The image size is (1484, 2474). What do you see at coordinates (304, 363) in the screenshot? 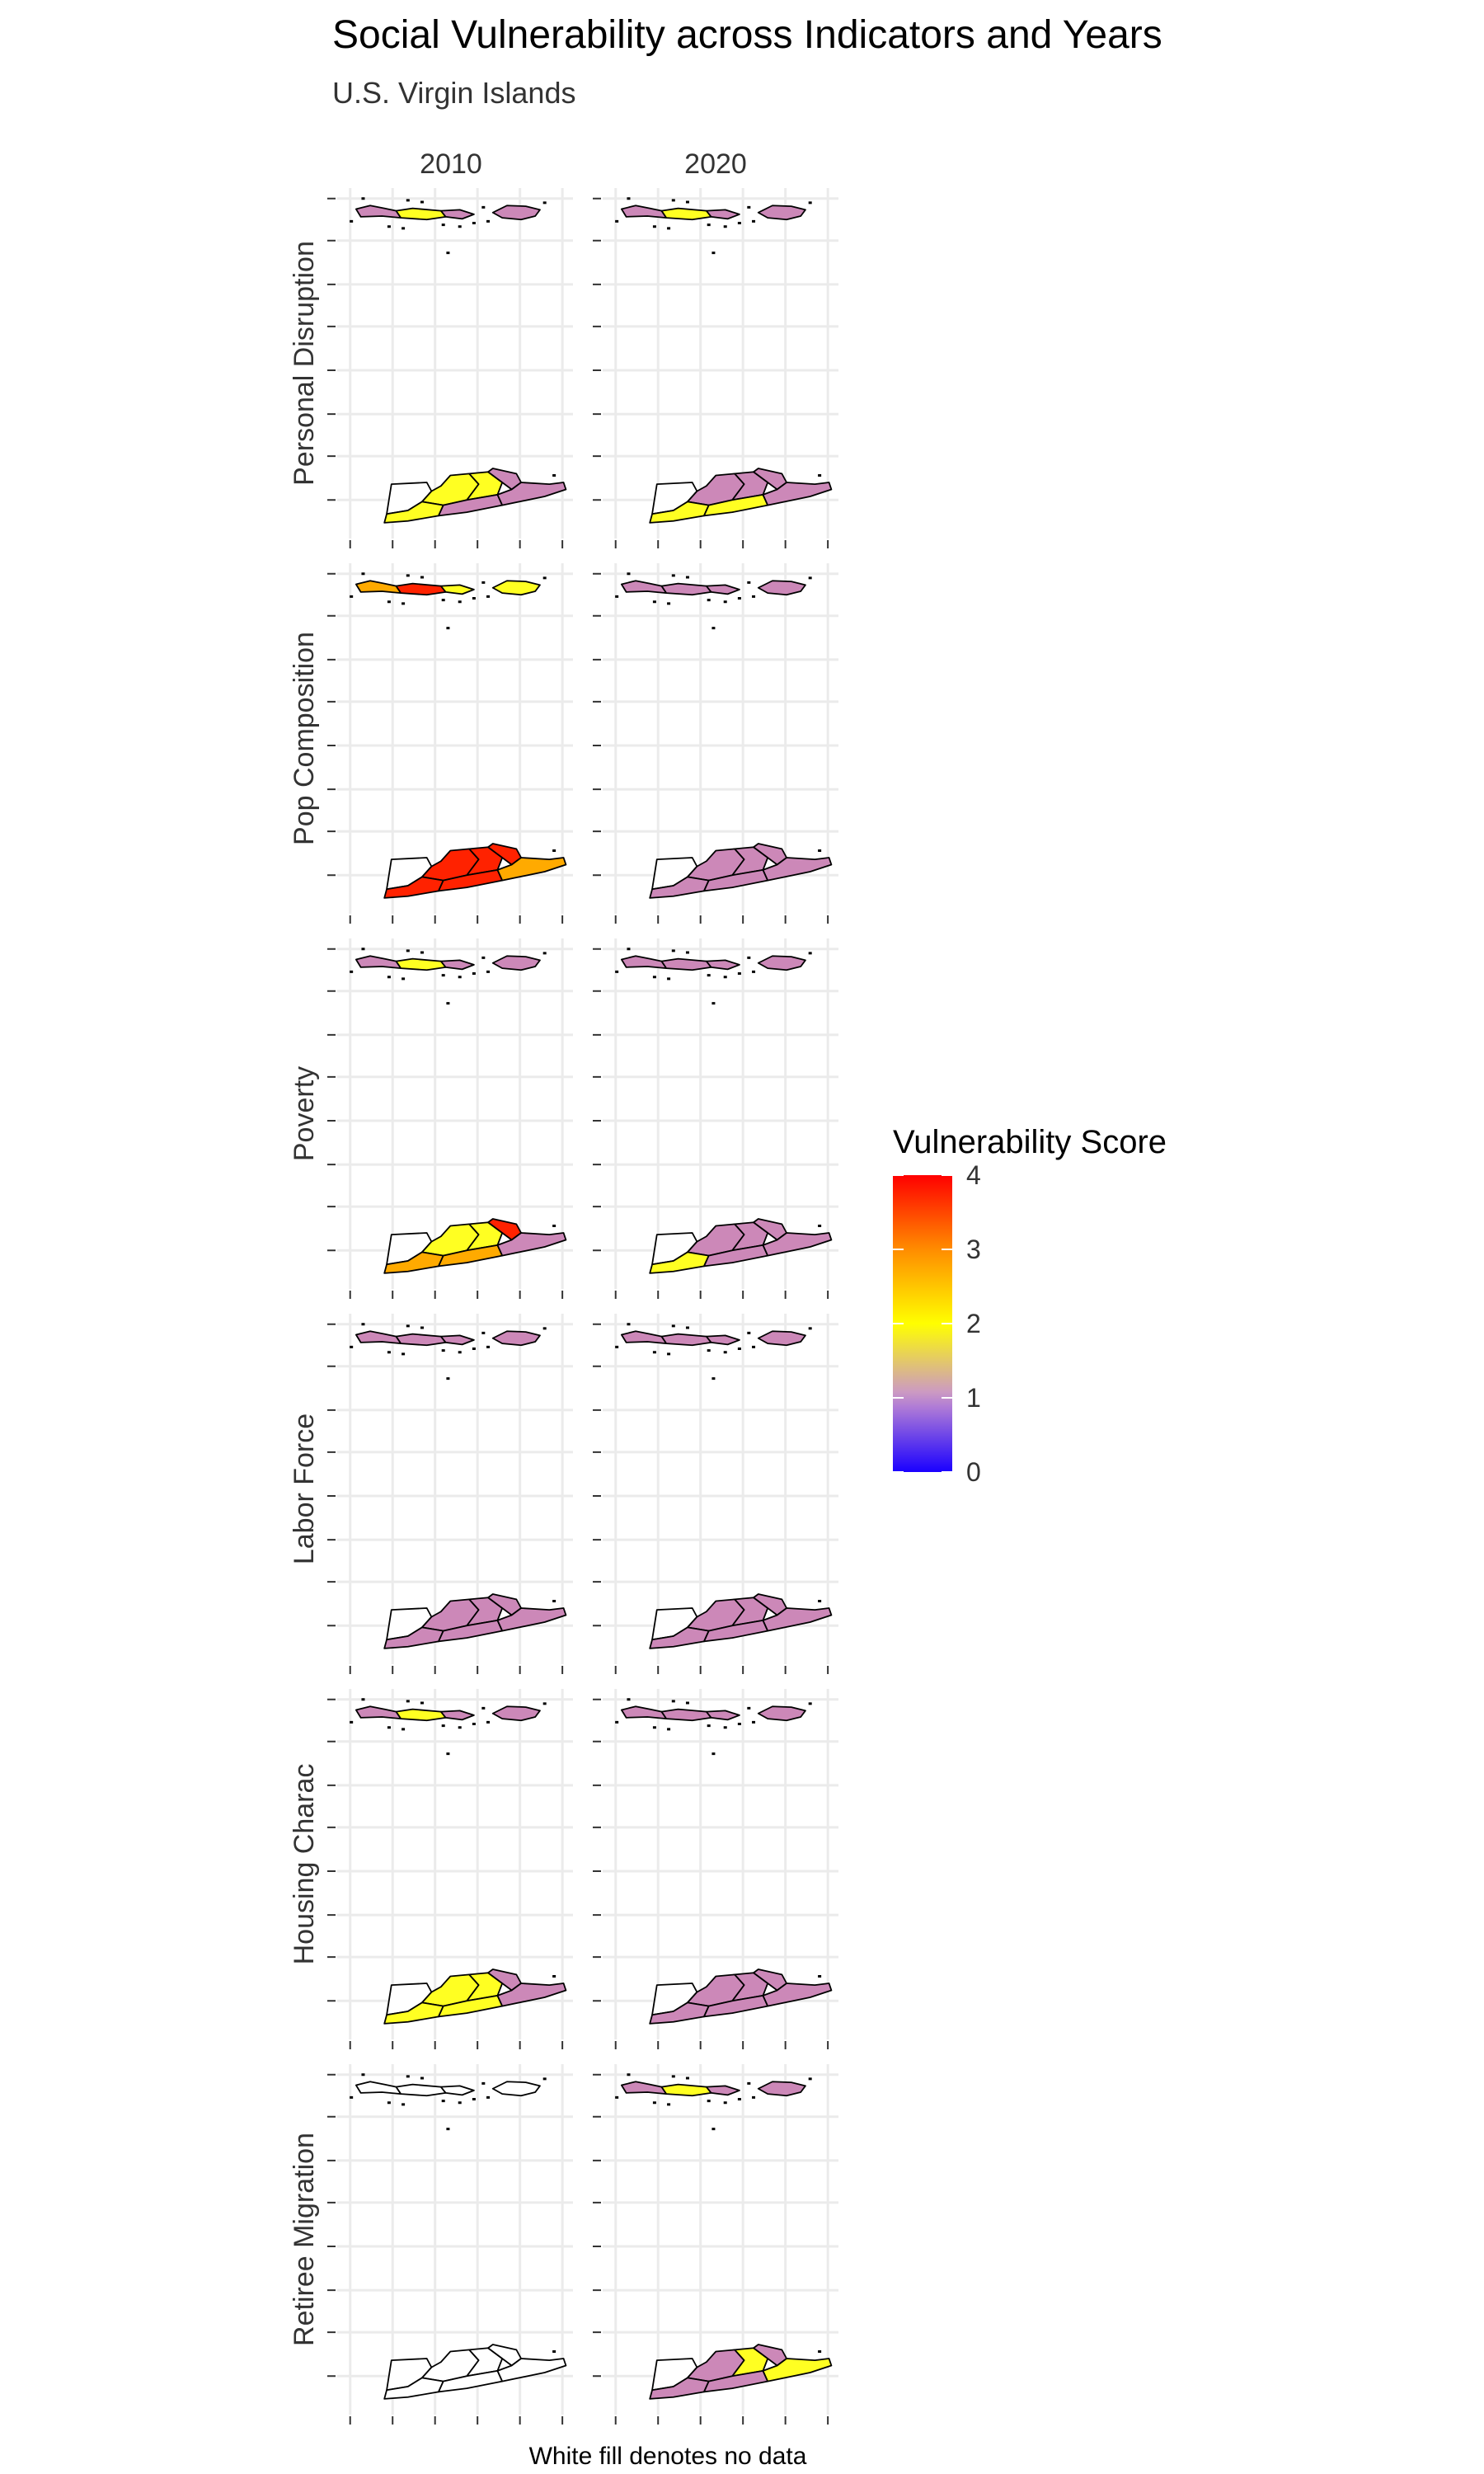
I see `row-label-personal-disruption: Personal Disruption` at bounding box center [304, 363].